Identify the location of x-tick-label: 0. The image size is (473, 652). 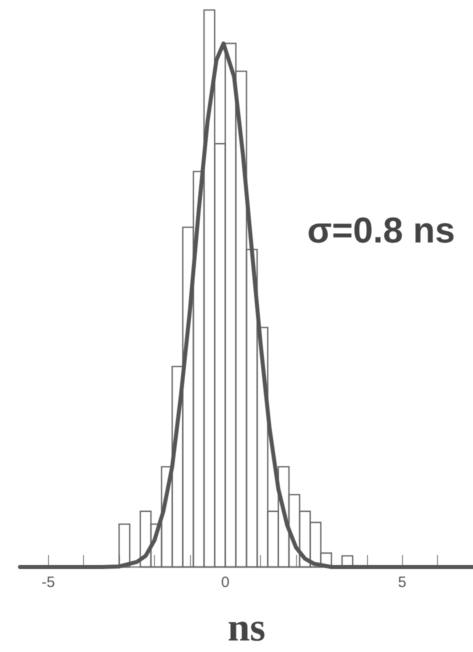
(225, 582).